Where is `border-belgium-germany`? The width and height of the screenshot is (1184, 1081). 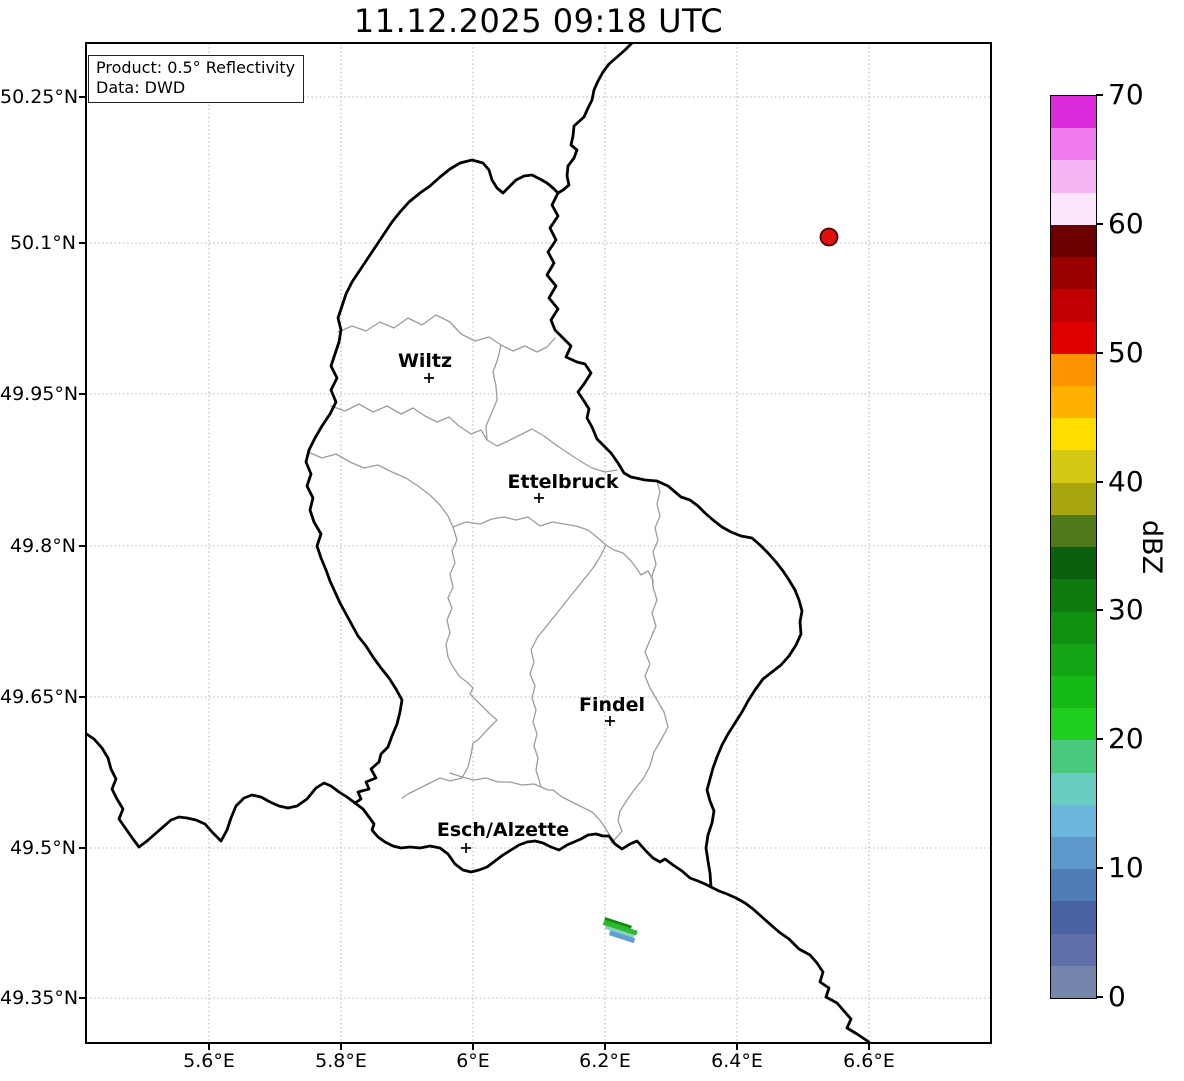
border-belgium-germany is located at coordinates (595, 118).